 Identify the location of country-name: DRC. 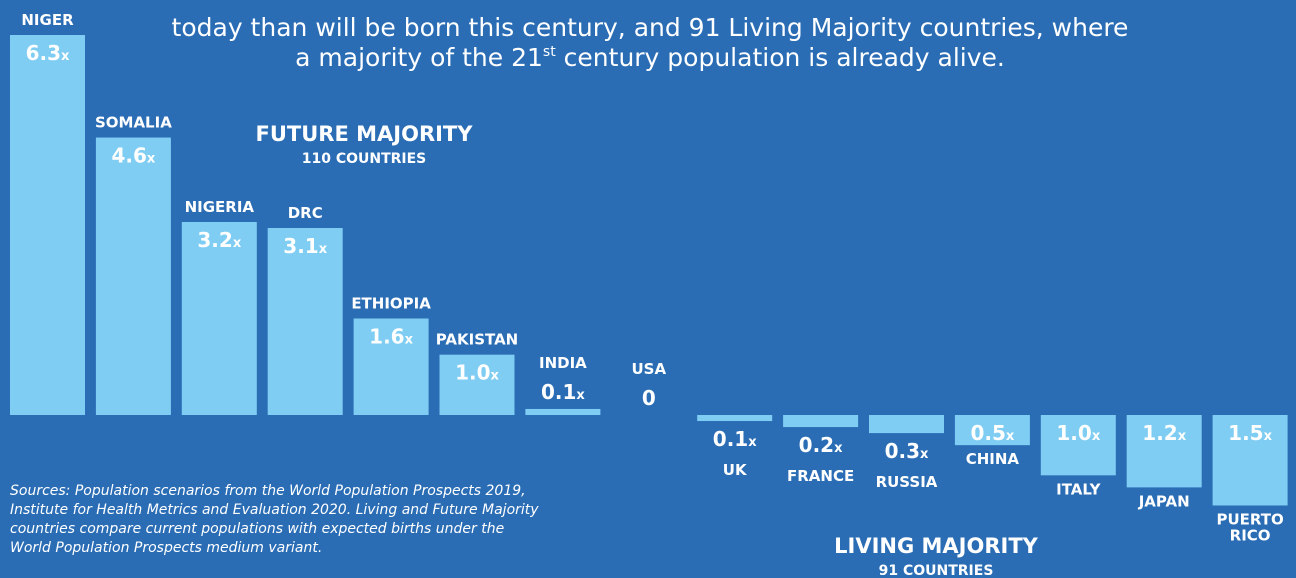
(305, 213).